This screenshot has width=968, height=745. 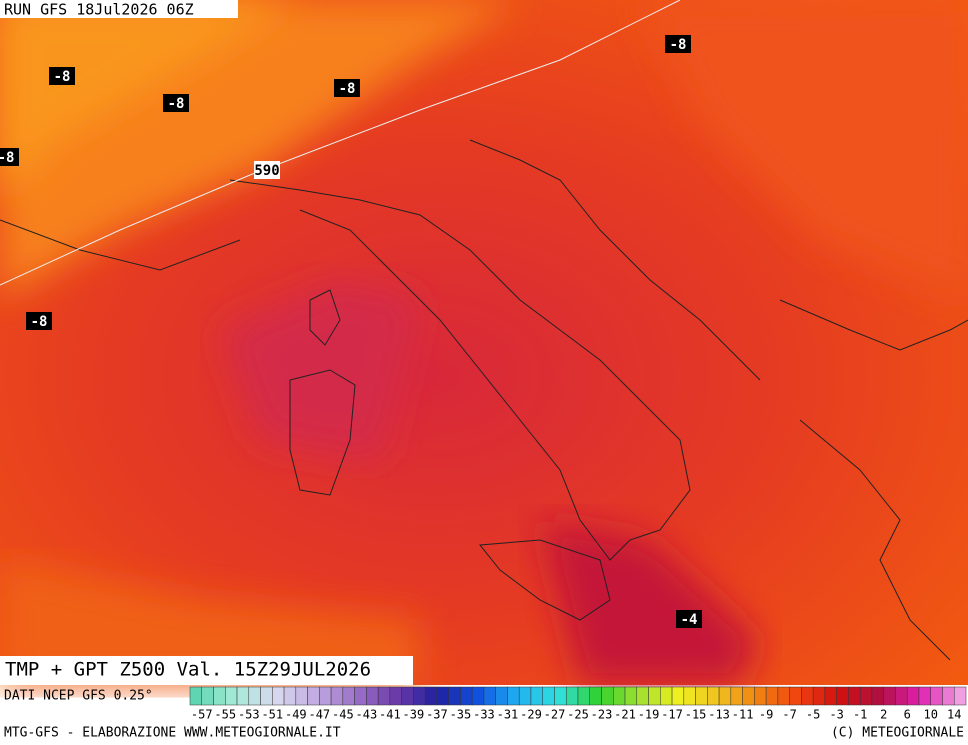 I want to click on legend-tick-label: -7, so click(x=789, y=715).